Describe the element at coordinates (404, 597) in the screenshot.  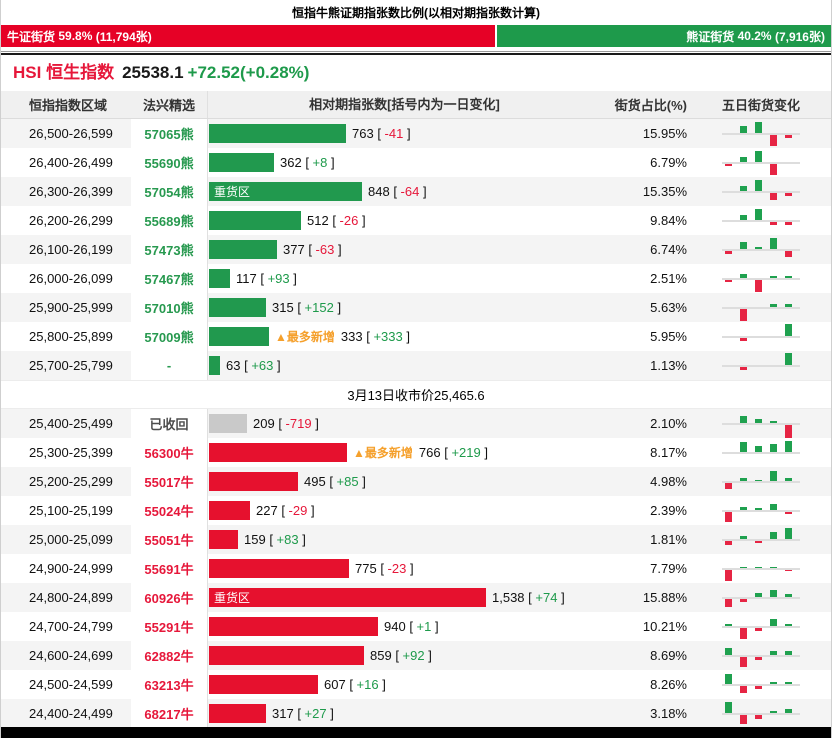
I see `bar-cell: 重货区 1,538 [ +74 ]` at that location.